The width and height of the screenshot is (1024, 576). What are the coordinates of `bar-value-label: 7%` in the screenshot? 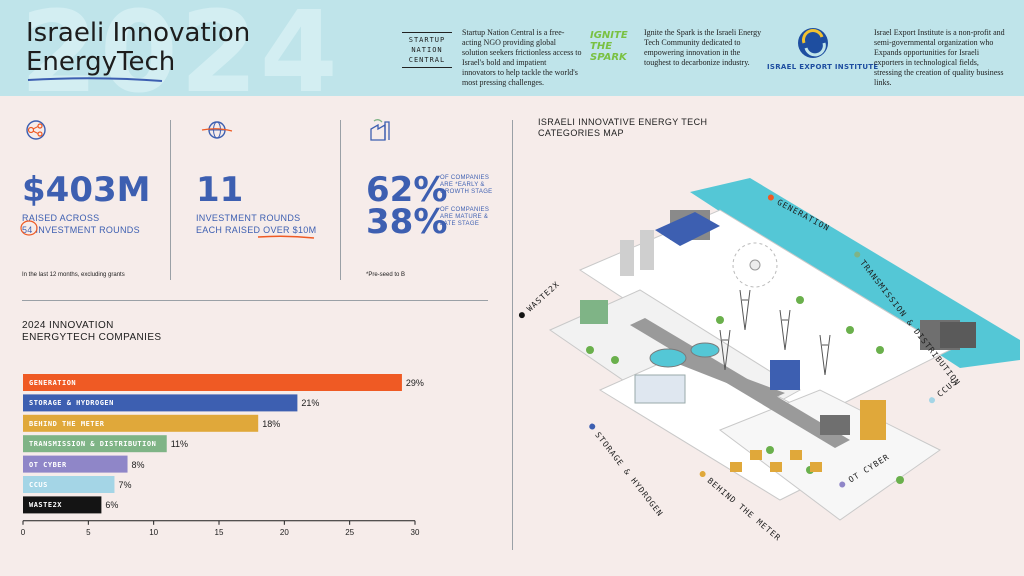 It's located at (125, 485).